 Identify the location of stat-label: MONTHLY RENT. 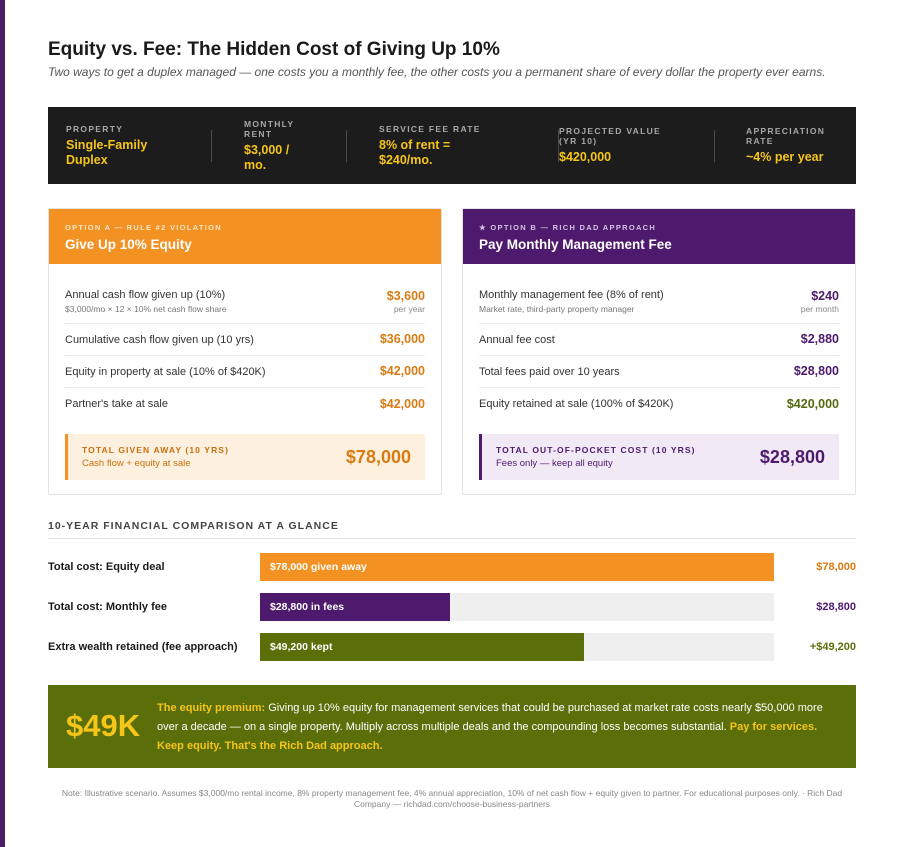
(295, 129).